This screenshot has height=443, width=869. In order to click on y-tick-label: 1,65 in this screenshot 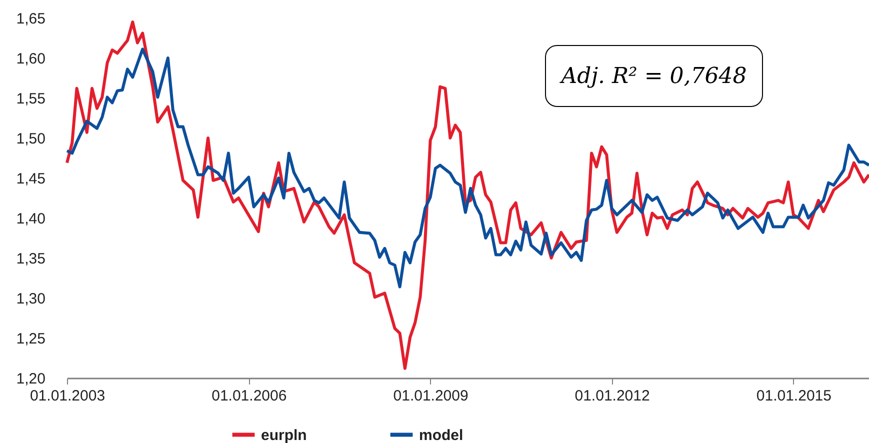, I will do `click(31, 19)`.